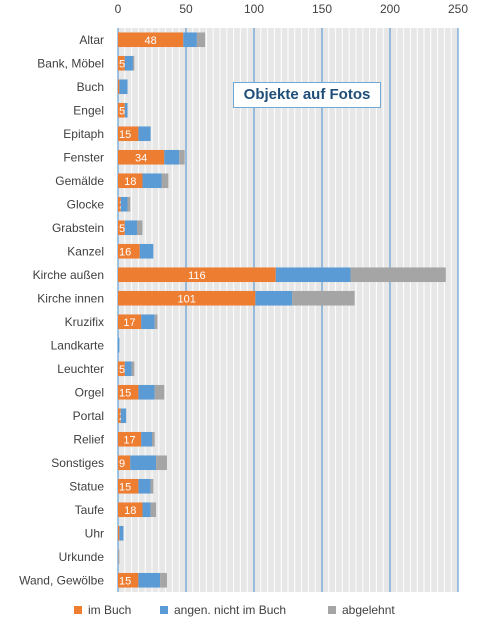  I want to click on legend-label-im-buch: im Buch, so click(110, 610).